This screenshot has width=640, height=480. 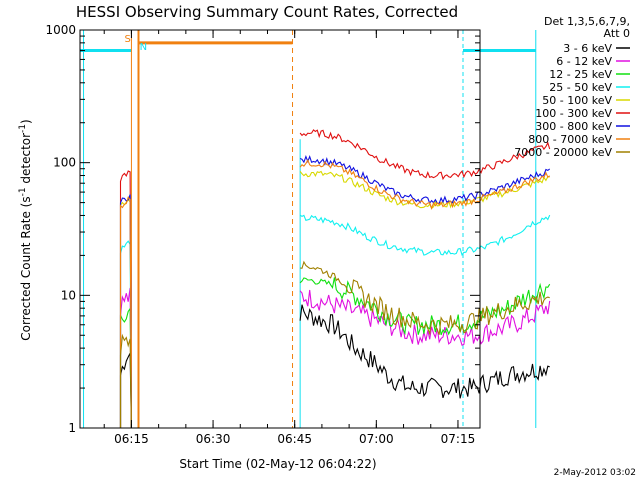 What do you see at coordinates (26, 121) in the screenshot?
I see `y-axis-label-end: )` at bounding box center [26, 121].